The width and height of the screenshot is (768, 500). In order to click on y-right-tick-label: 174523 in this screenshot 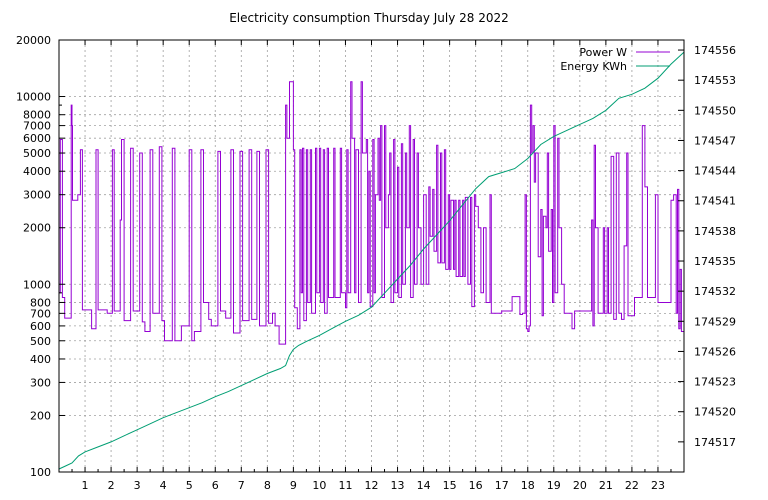, I will do `click(715, 382)`.